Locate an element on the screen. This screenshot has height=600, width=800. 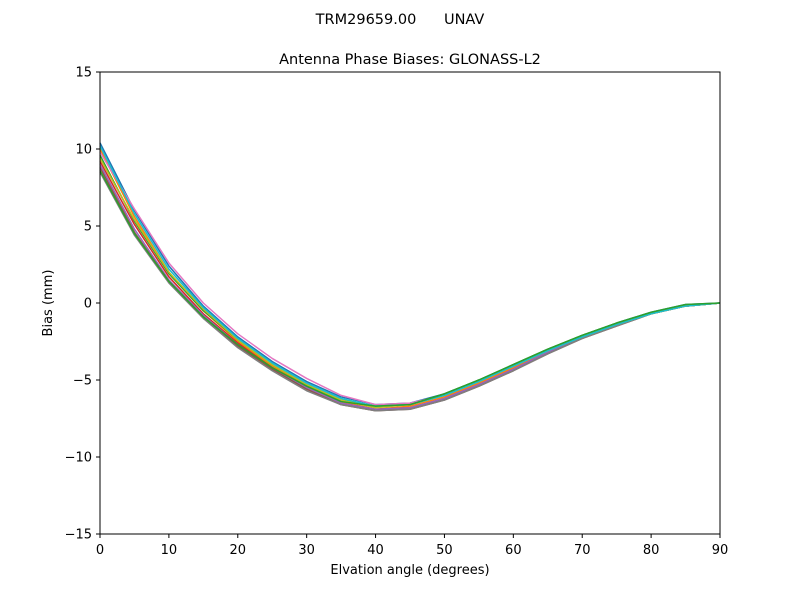
y-tick-label: 5 is located at coordinates (88, 227).